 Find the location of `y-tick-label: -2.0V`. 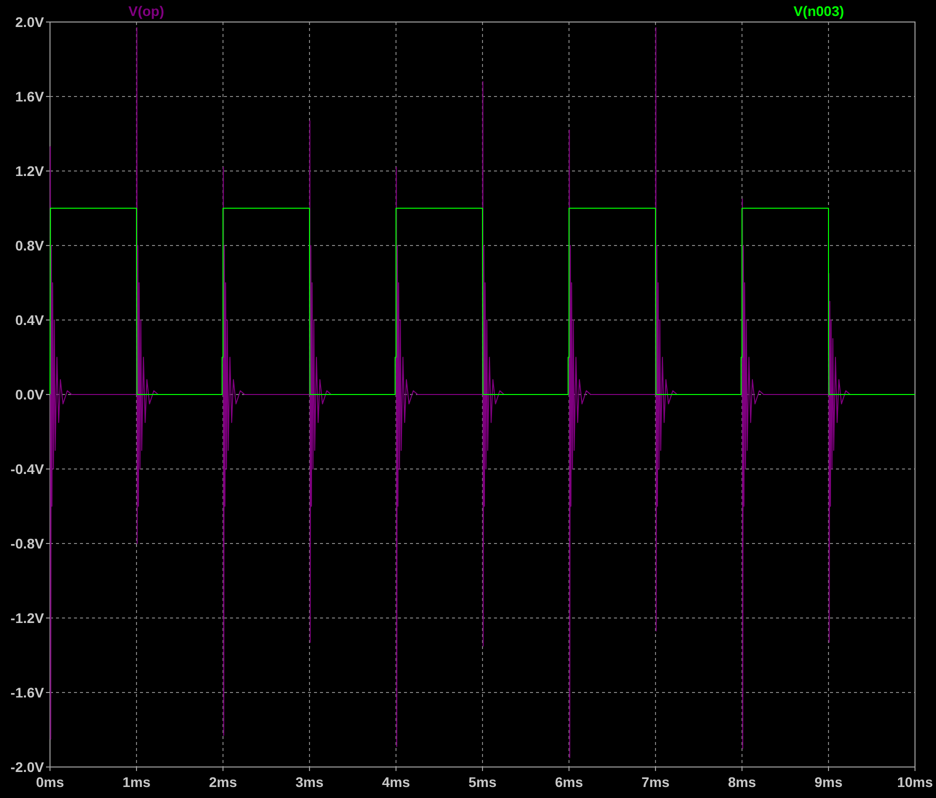

y-tick-label: -2.0V is located at coordinates (27, 767).